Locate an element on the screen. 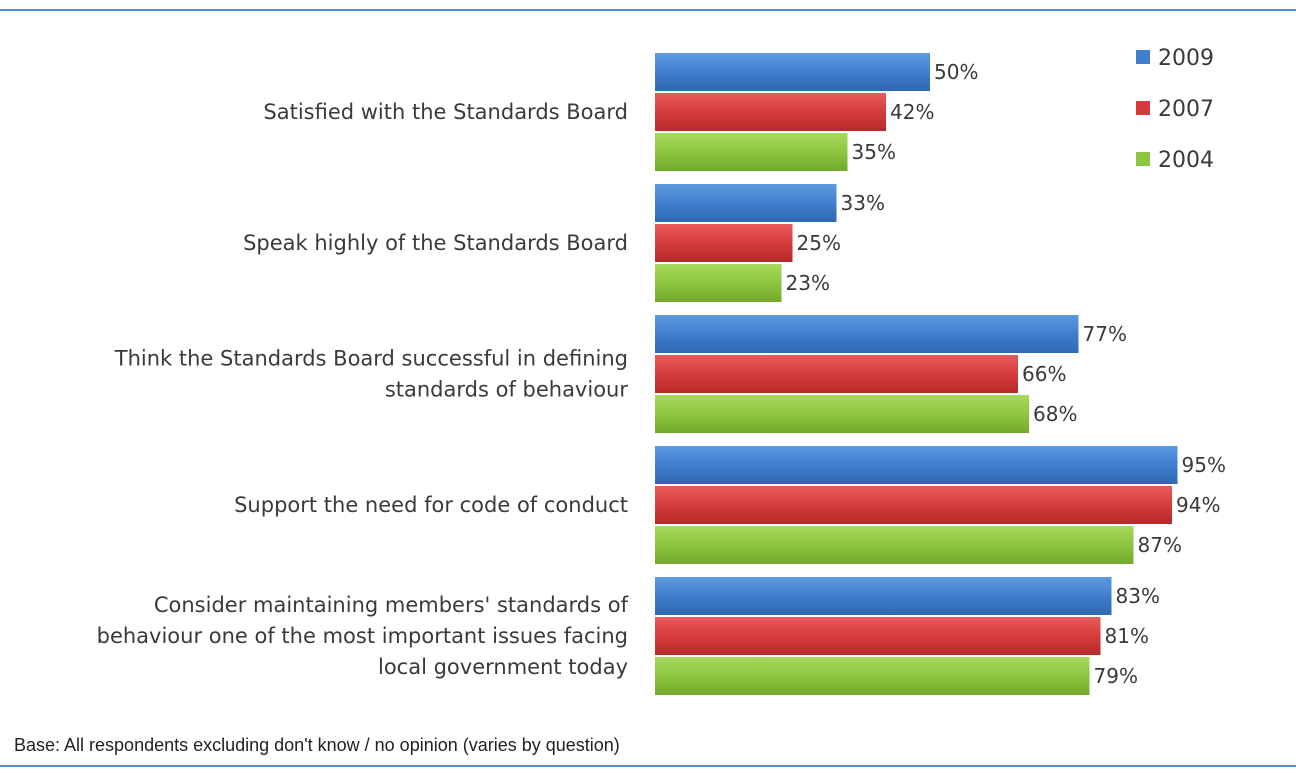 The height and width of the screenshot is (773, 1296). legend: 2009 2007 2004 is located at coordinates (1175, 109).